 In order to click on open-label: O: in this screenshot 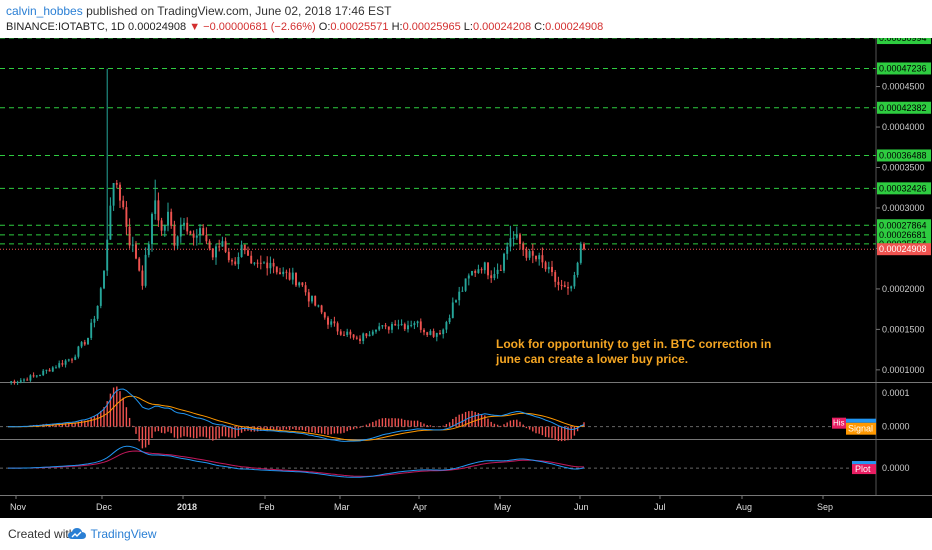, I will do `click(324, 27)`.